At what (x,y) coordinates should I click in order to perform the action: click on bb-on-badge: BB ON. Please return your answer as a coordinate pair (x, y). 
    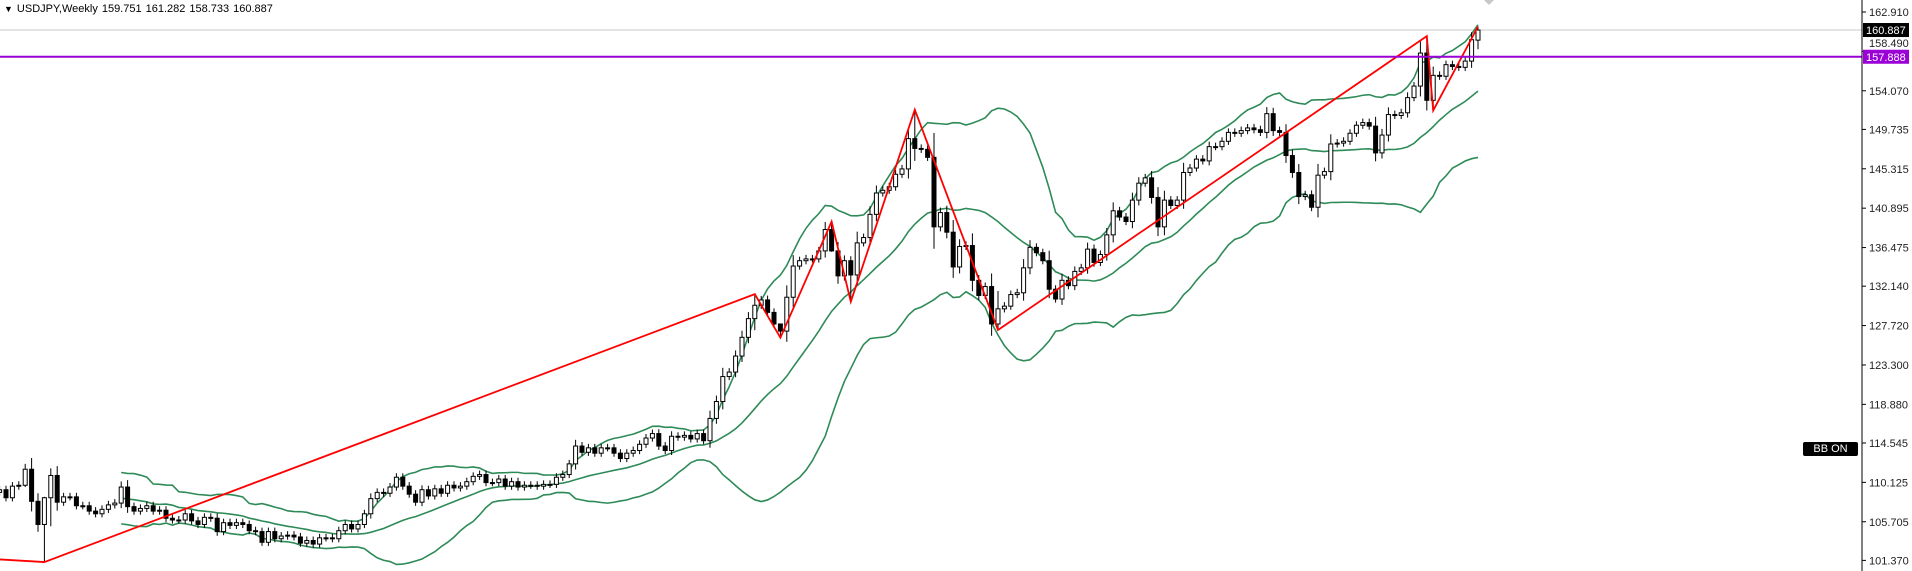
    Looking at the image, I should click on (1830, 449).